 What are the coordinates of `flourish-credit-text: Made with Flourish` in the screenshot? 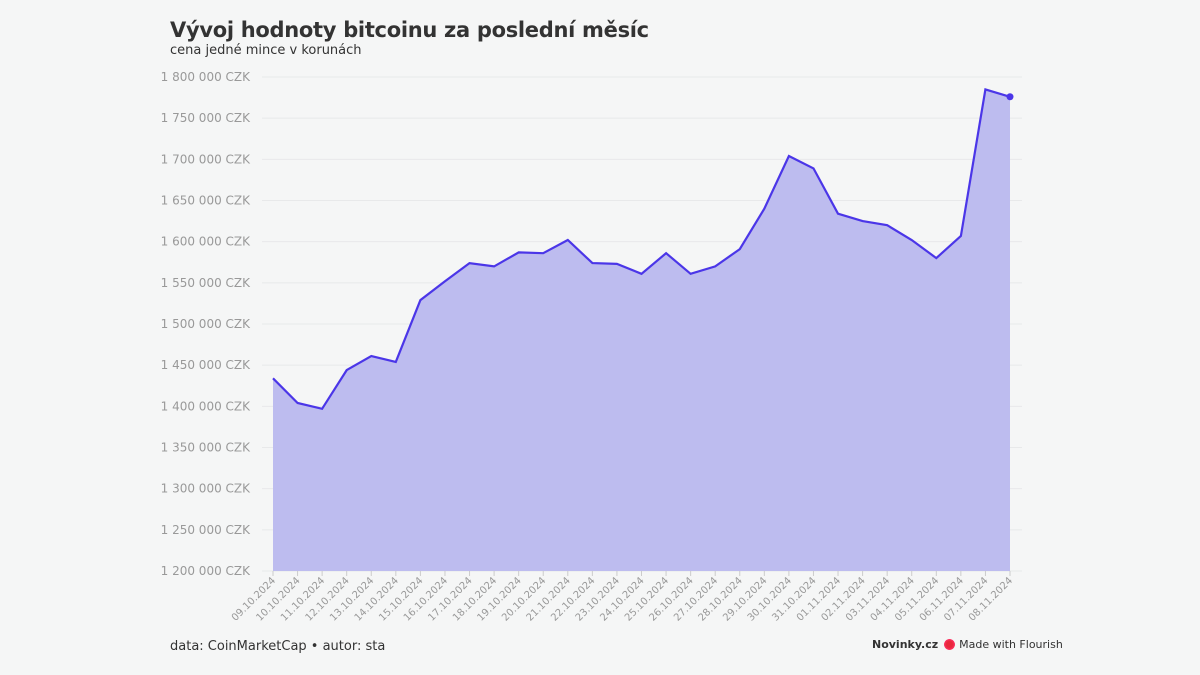 It's located at (1011, 644).